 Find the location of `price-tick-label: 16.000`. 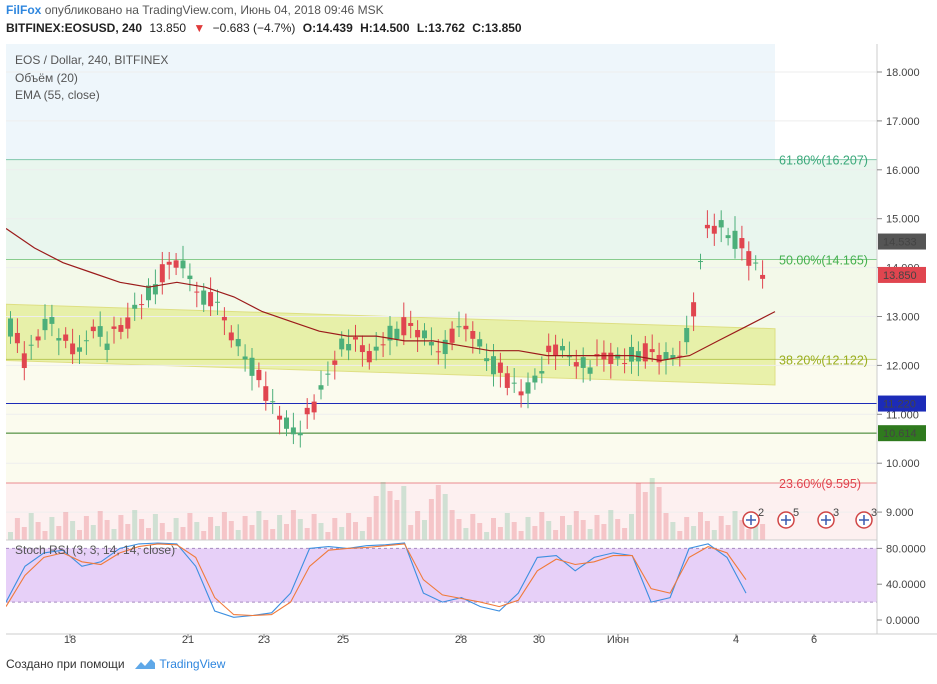

price-tick-label: 16.000 is located at coordinates (903, 171).